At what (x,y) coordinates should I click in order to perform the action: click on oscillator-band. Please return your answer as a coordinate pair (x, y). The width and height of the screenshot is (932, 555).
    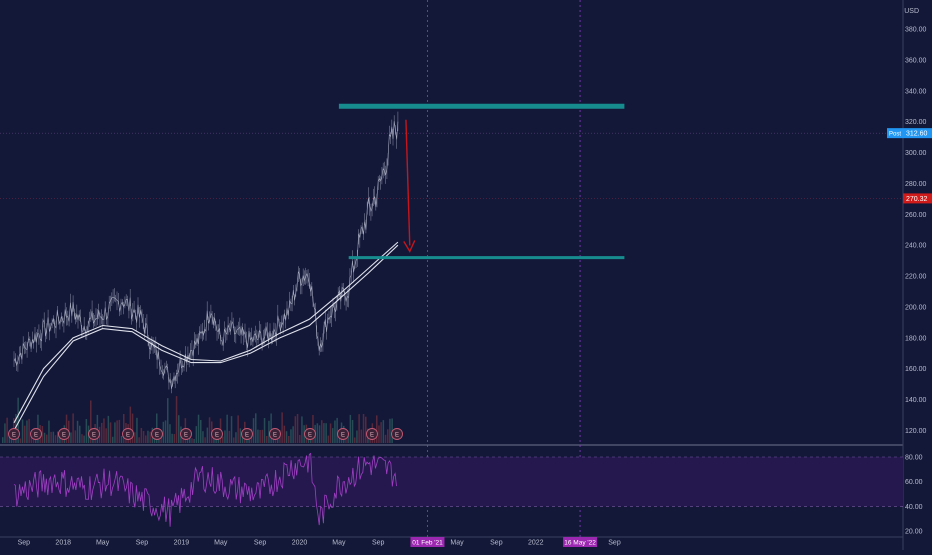
    Looking at the image, I should click on (451, 482).